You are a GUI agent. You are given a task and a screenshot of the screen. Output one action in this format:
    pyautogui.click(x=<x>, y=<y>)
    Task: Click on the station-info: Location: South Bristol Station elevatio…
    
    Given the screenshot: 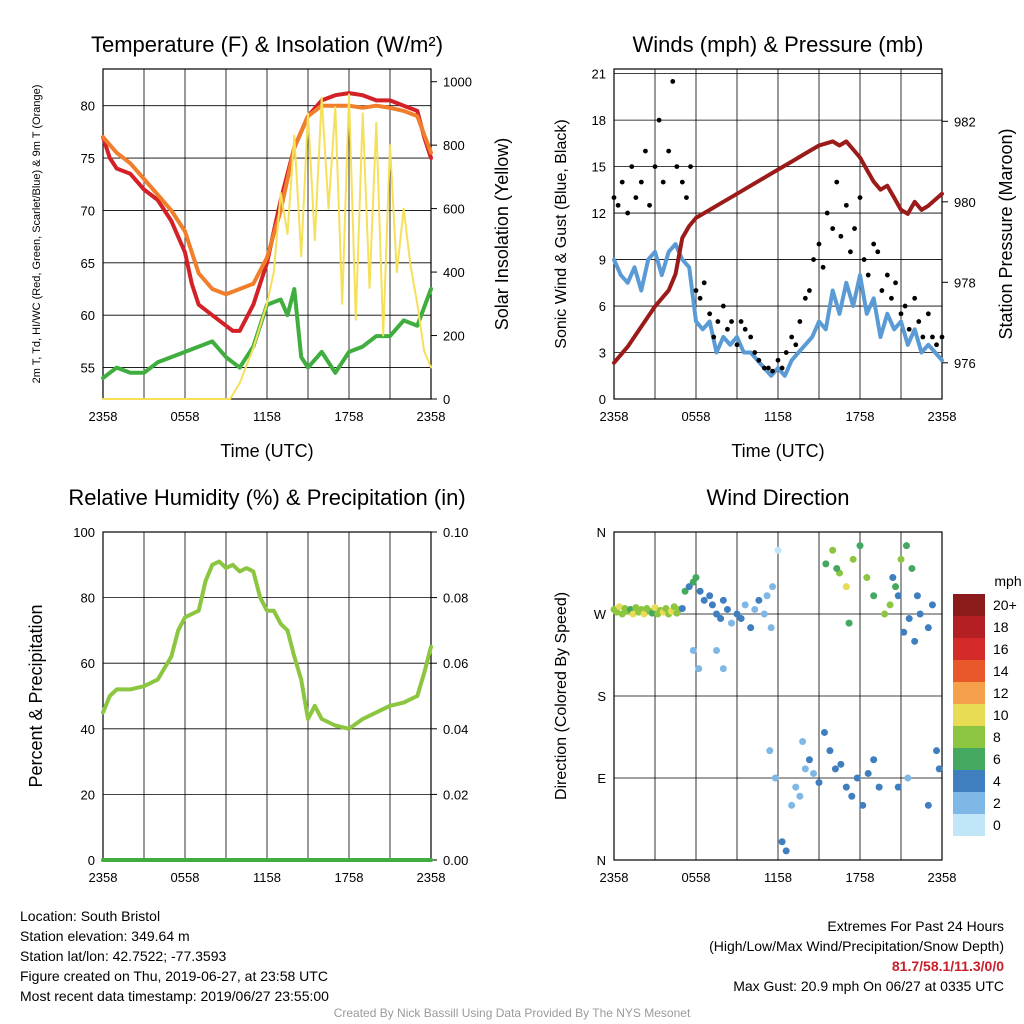 What is the action you would take?
    pyautogui.click(x=174, y=956)
    